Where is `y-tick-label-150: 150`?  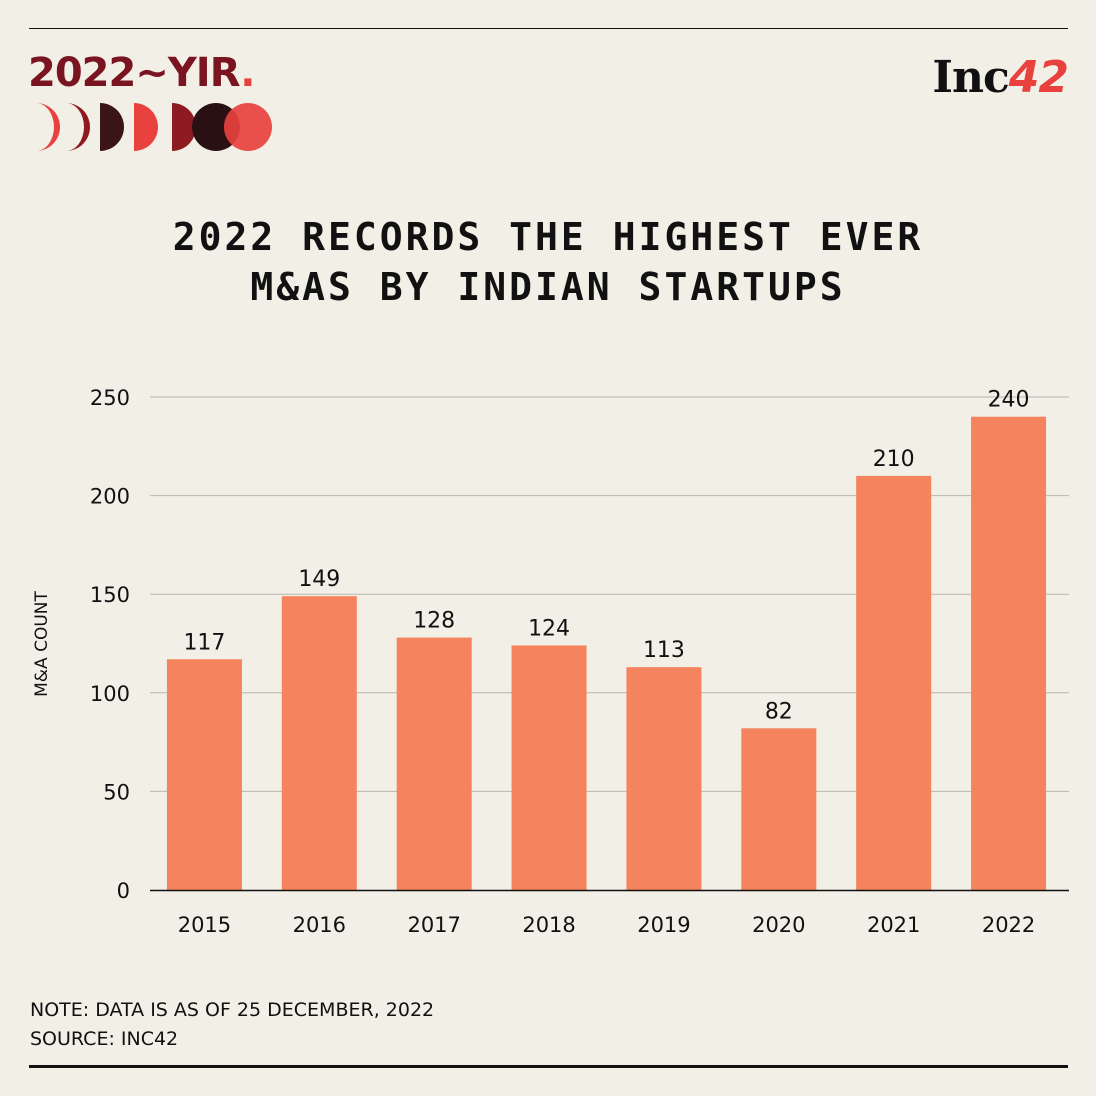
y-tick-label-150: 150 is located at coordinates (110, 595).